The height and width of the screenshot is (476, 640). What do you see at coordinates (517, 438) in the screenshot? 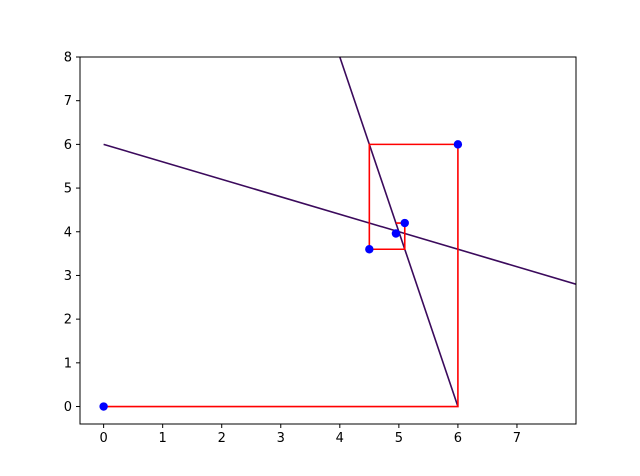
I see `x-tick-label: 7` at bounding box center [517, 438].